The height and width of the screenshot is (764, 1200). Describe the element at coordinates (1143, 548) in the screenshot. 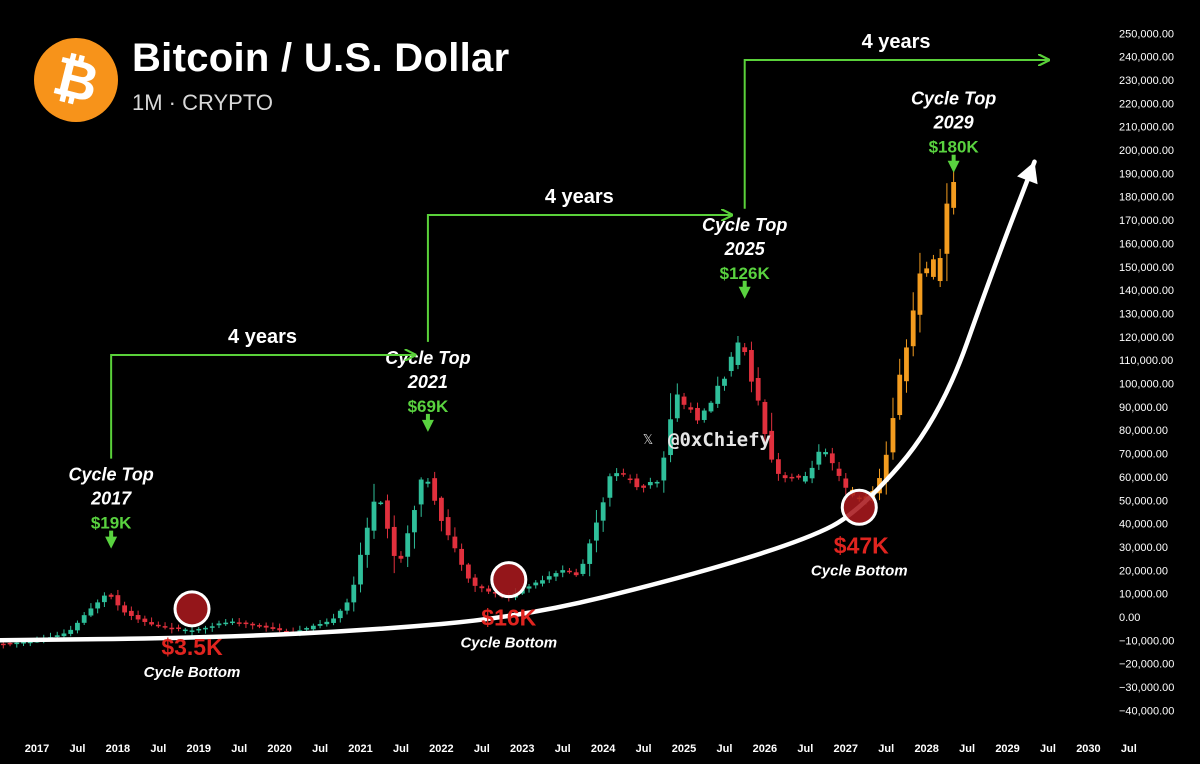

I see `y-tick-label: 30,000.00` at that location.